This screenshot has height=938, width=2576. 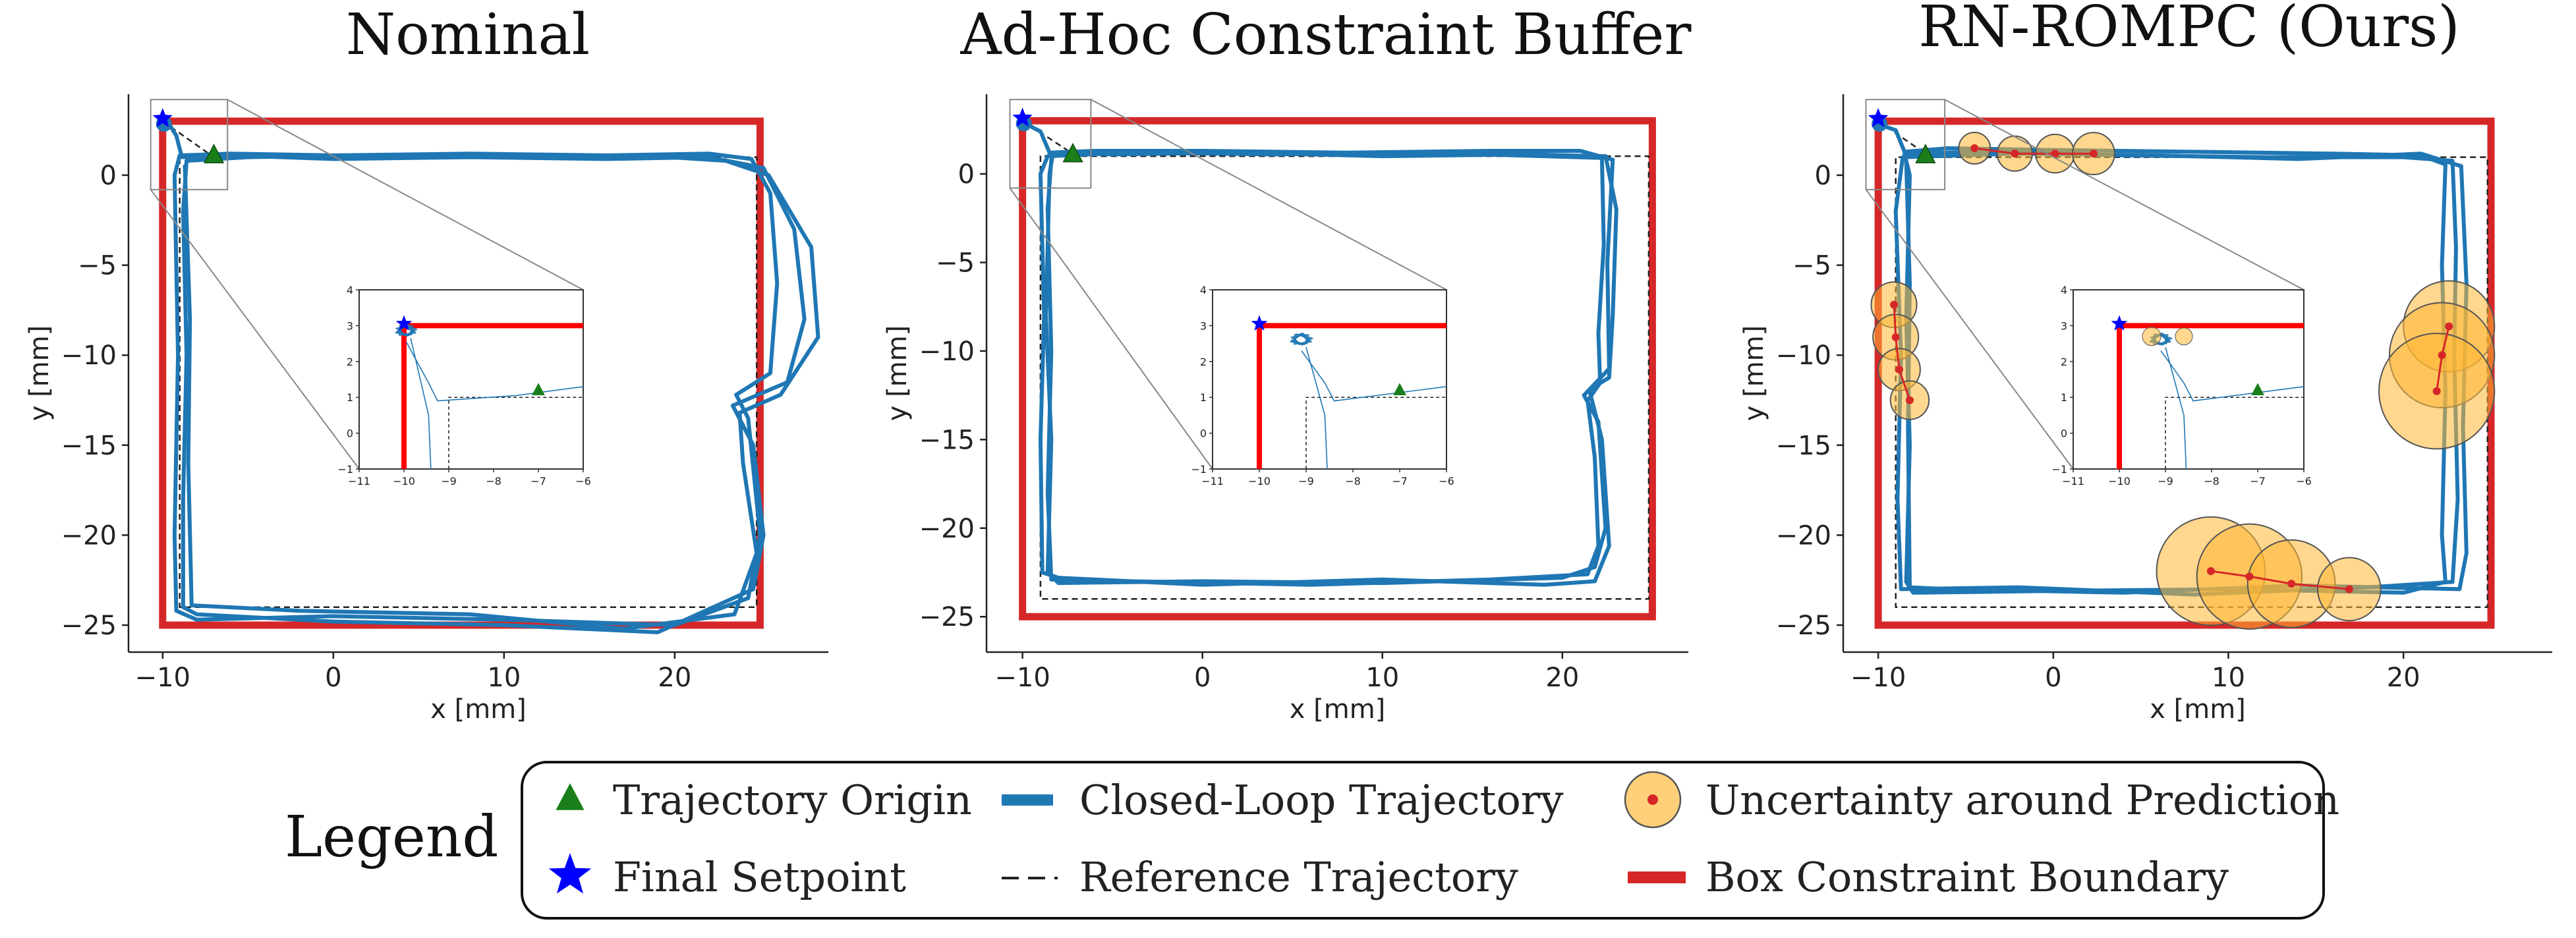 What do you see at coordinates (1321, 800) in the screenshot?
I see `legend-item-label: Closed-Loop Trajectory` at bounding box center [1321, 800].